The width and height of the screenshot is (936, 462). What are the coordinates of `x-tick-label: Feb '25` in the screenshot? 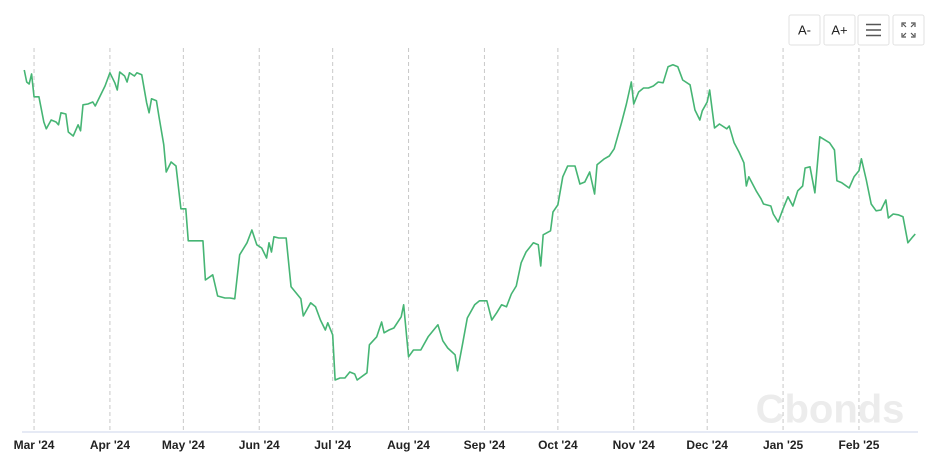 It's located at (859, 445).